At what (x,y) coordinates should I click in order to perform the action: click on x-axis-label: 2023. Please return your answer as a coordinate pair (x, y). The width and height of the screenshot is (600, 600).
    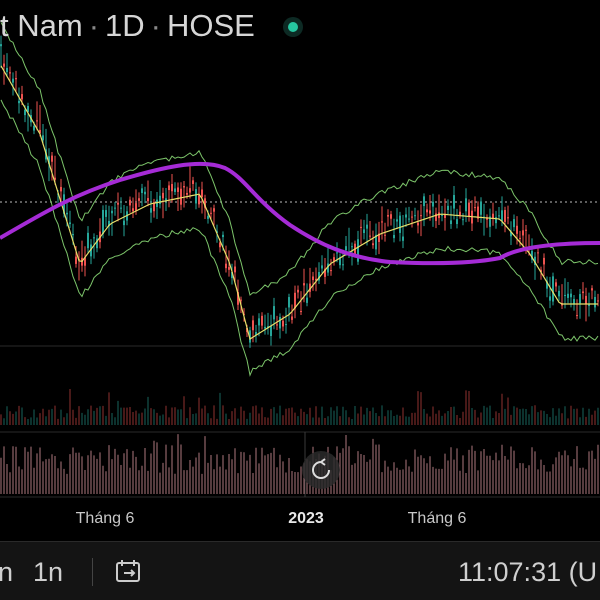
    Looking at the image, I should click on (306, 518).